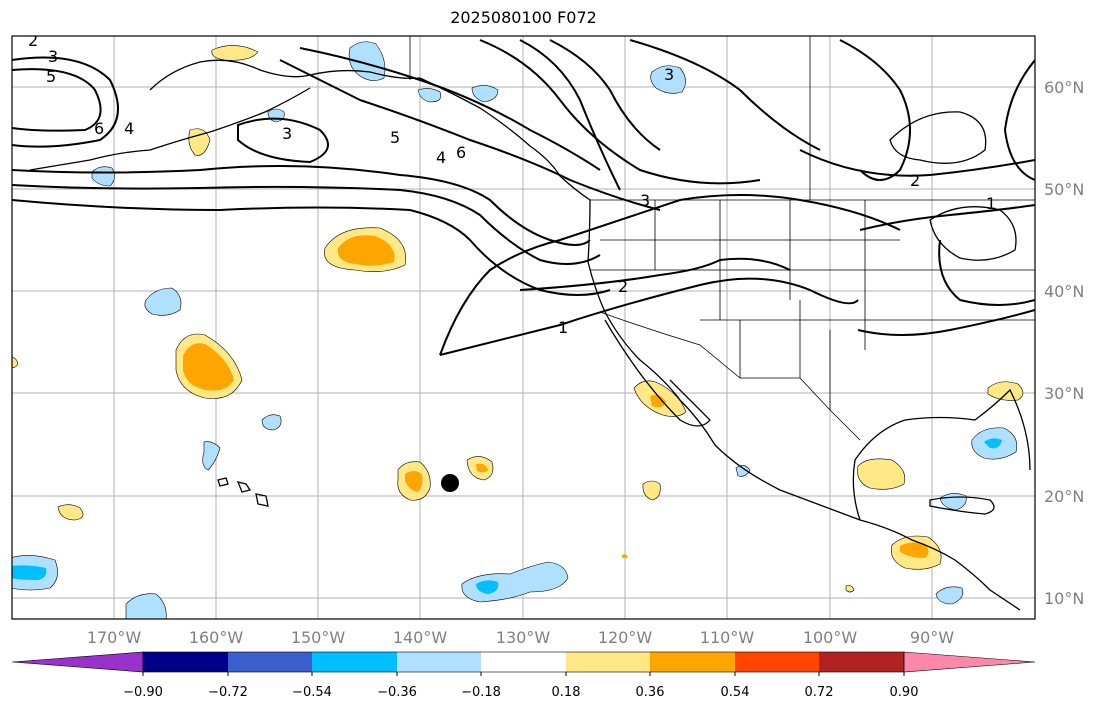 This screenshot has width=1105, height=712. Describe the element at coordinates (1064, 87) in the screenshot. I see `lat-label: 60°N` at that location.